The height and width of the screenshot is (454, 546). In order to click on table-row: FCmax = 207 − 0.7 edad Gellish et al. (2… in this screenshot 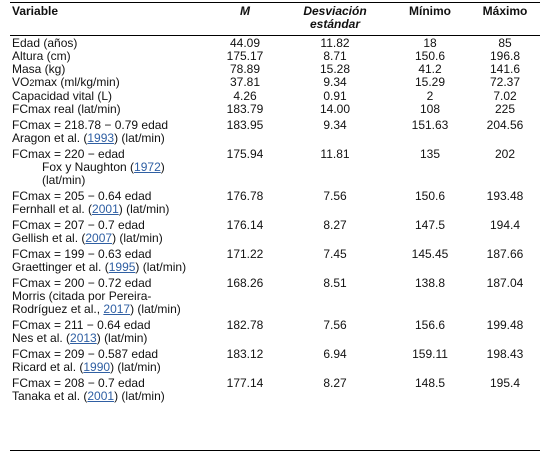, I will do `click(275, 230)`.